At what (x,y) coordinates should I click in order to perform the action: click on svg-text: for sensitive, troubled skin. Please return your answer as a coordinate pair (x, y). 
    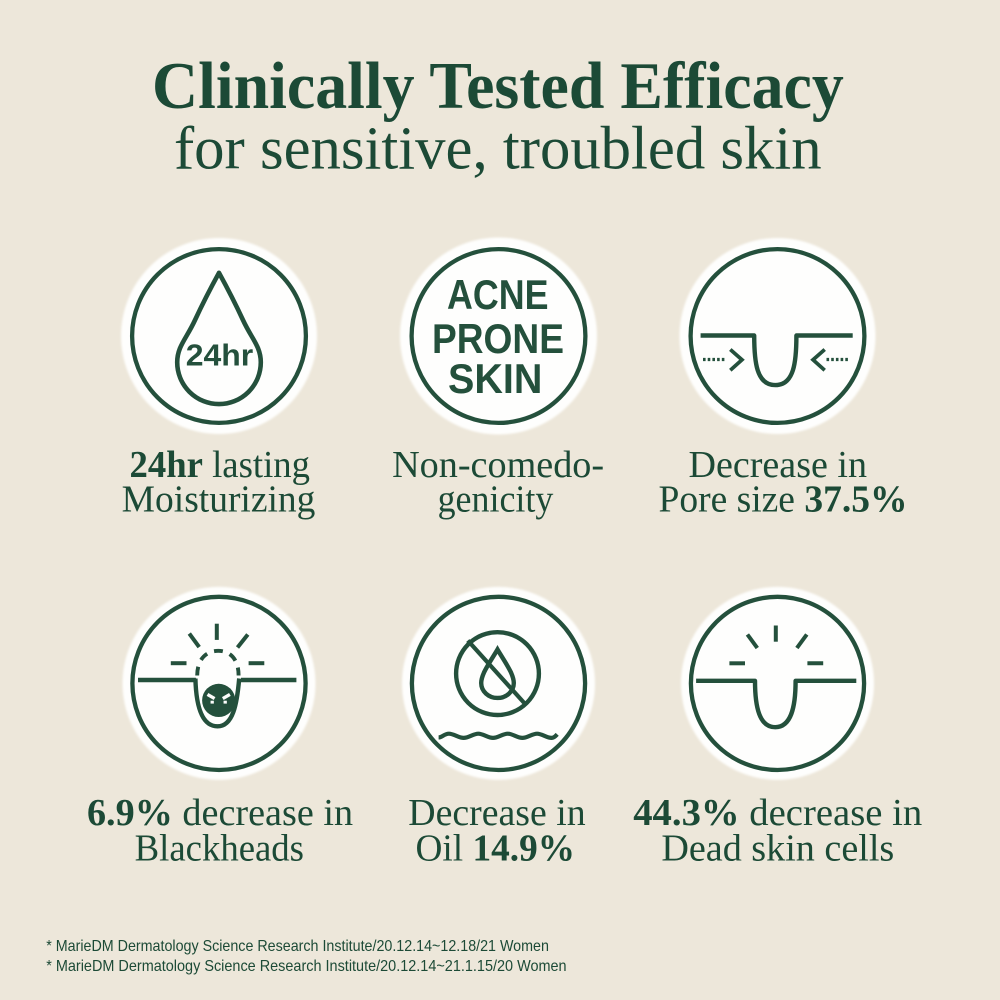
    Looking at the image, I should click on (498, 148).